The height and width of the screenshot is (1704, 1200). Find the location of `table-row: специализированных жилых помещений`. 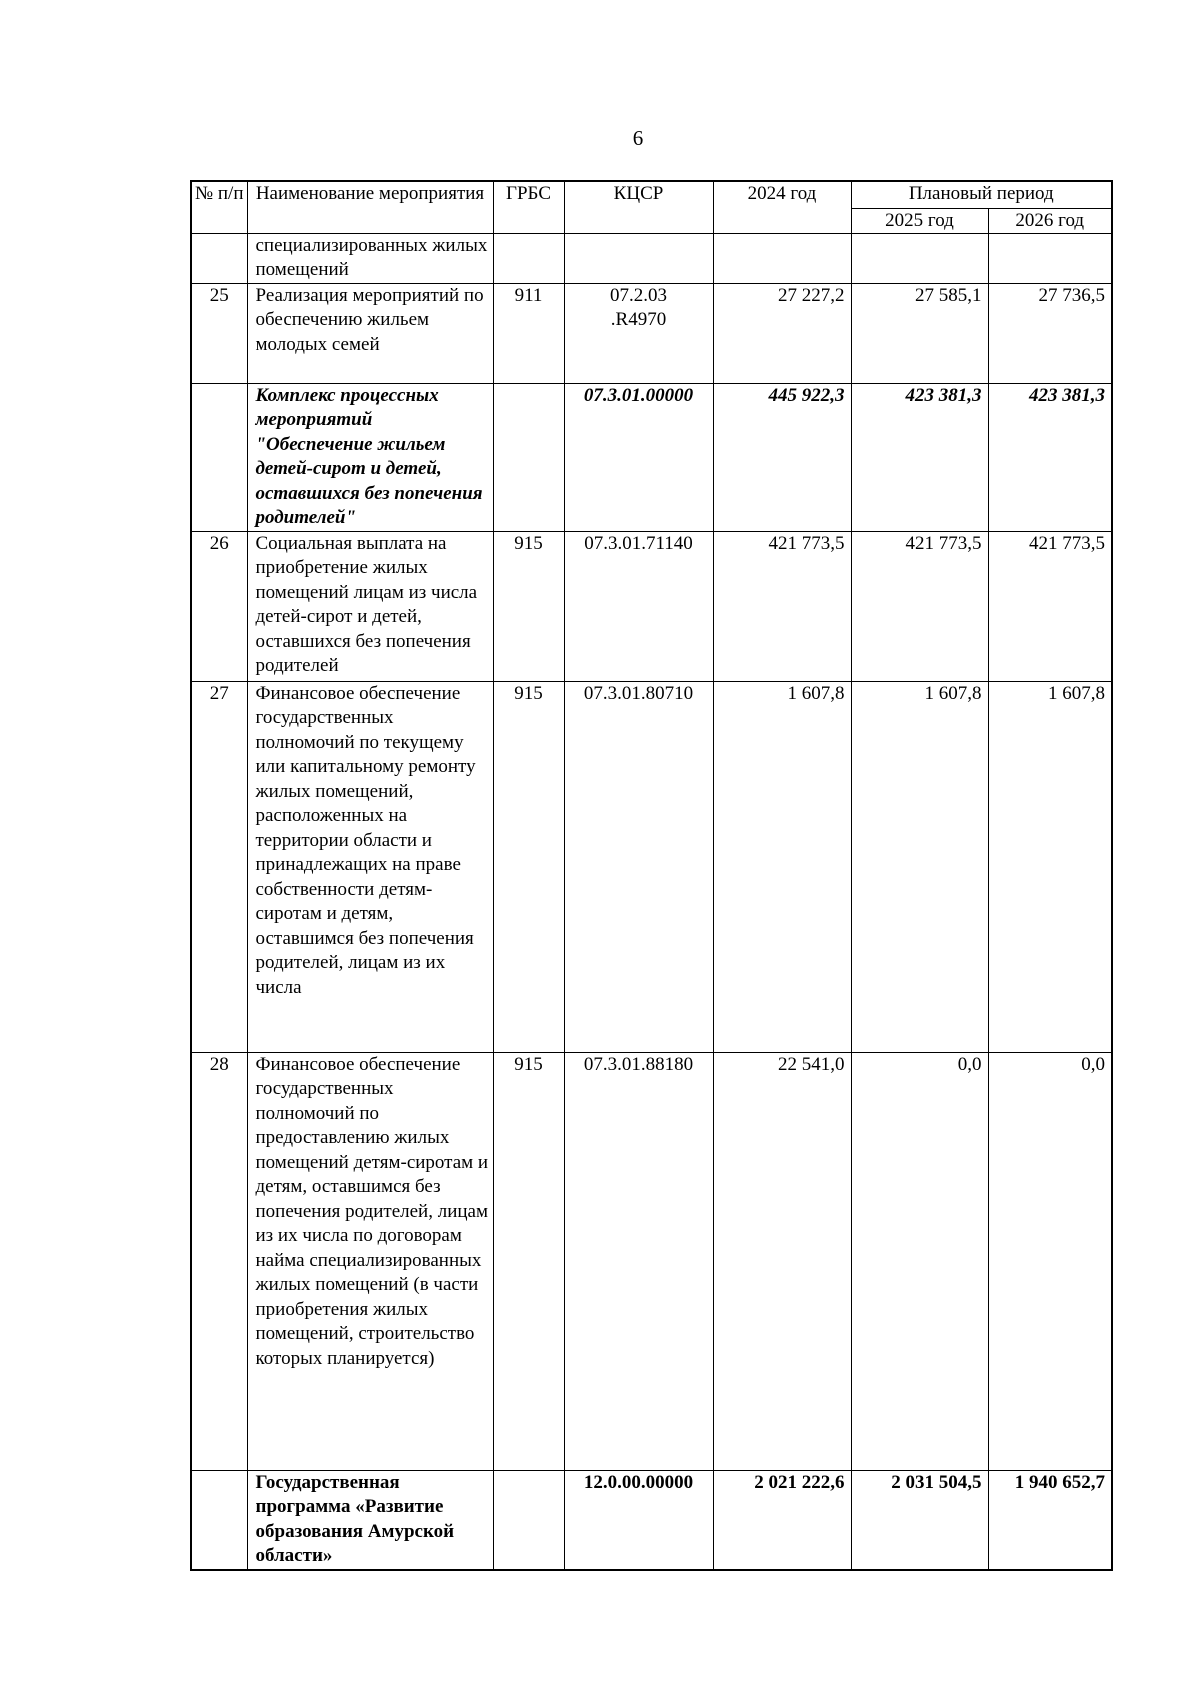

table-row: специализированных жилых помещений is located at coordinates (651, 258).